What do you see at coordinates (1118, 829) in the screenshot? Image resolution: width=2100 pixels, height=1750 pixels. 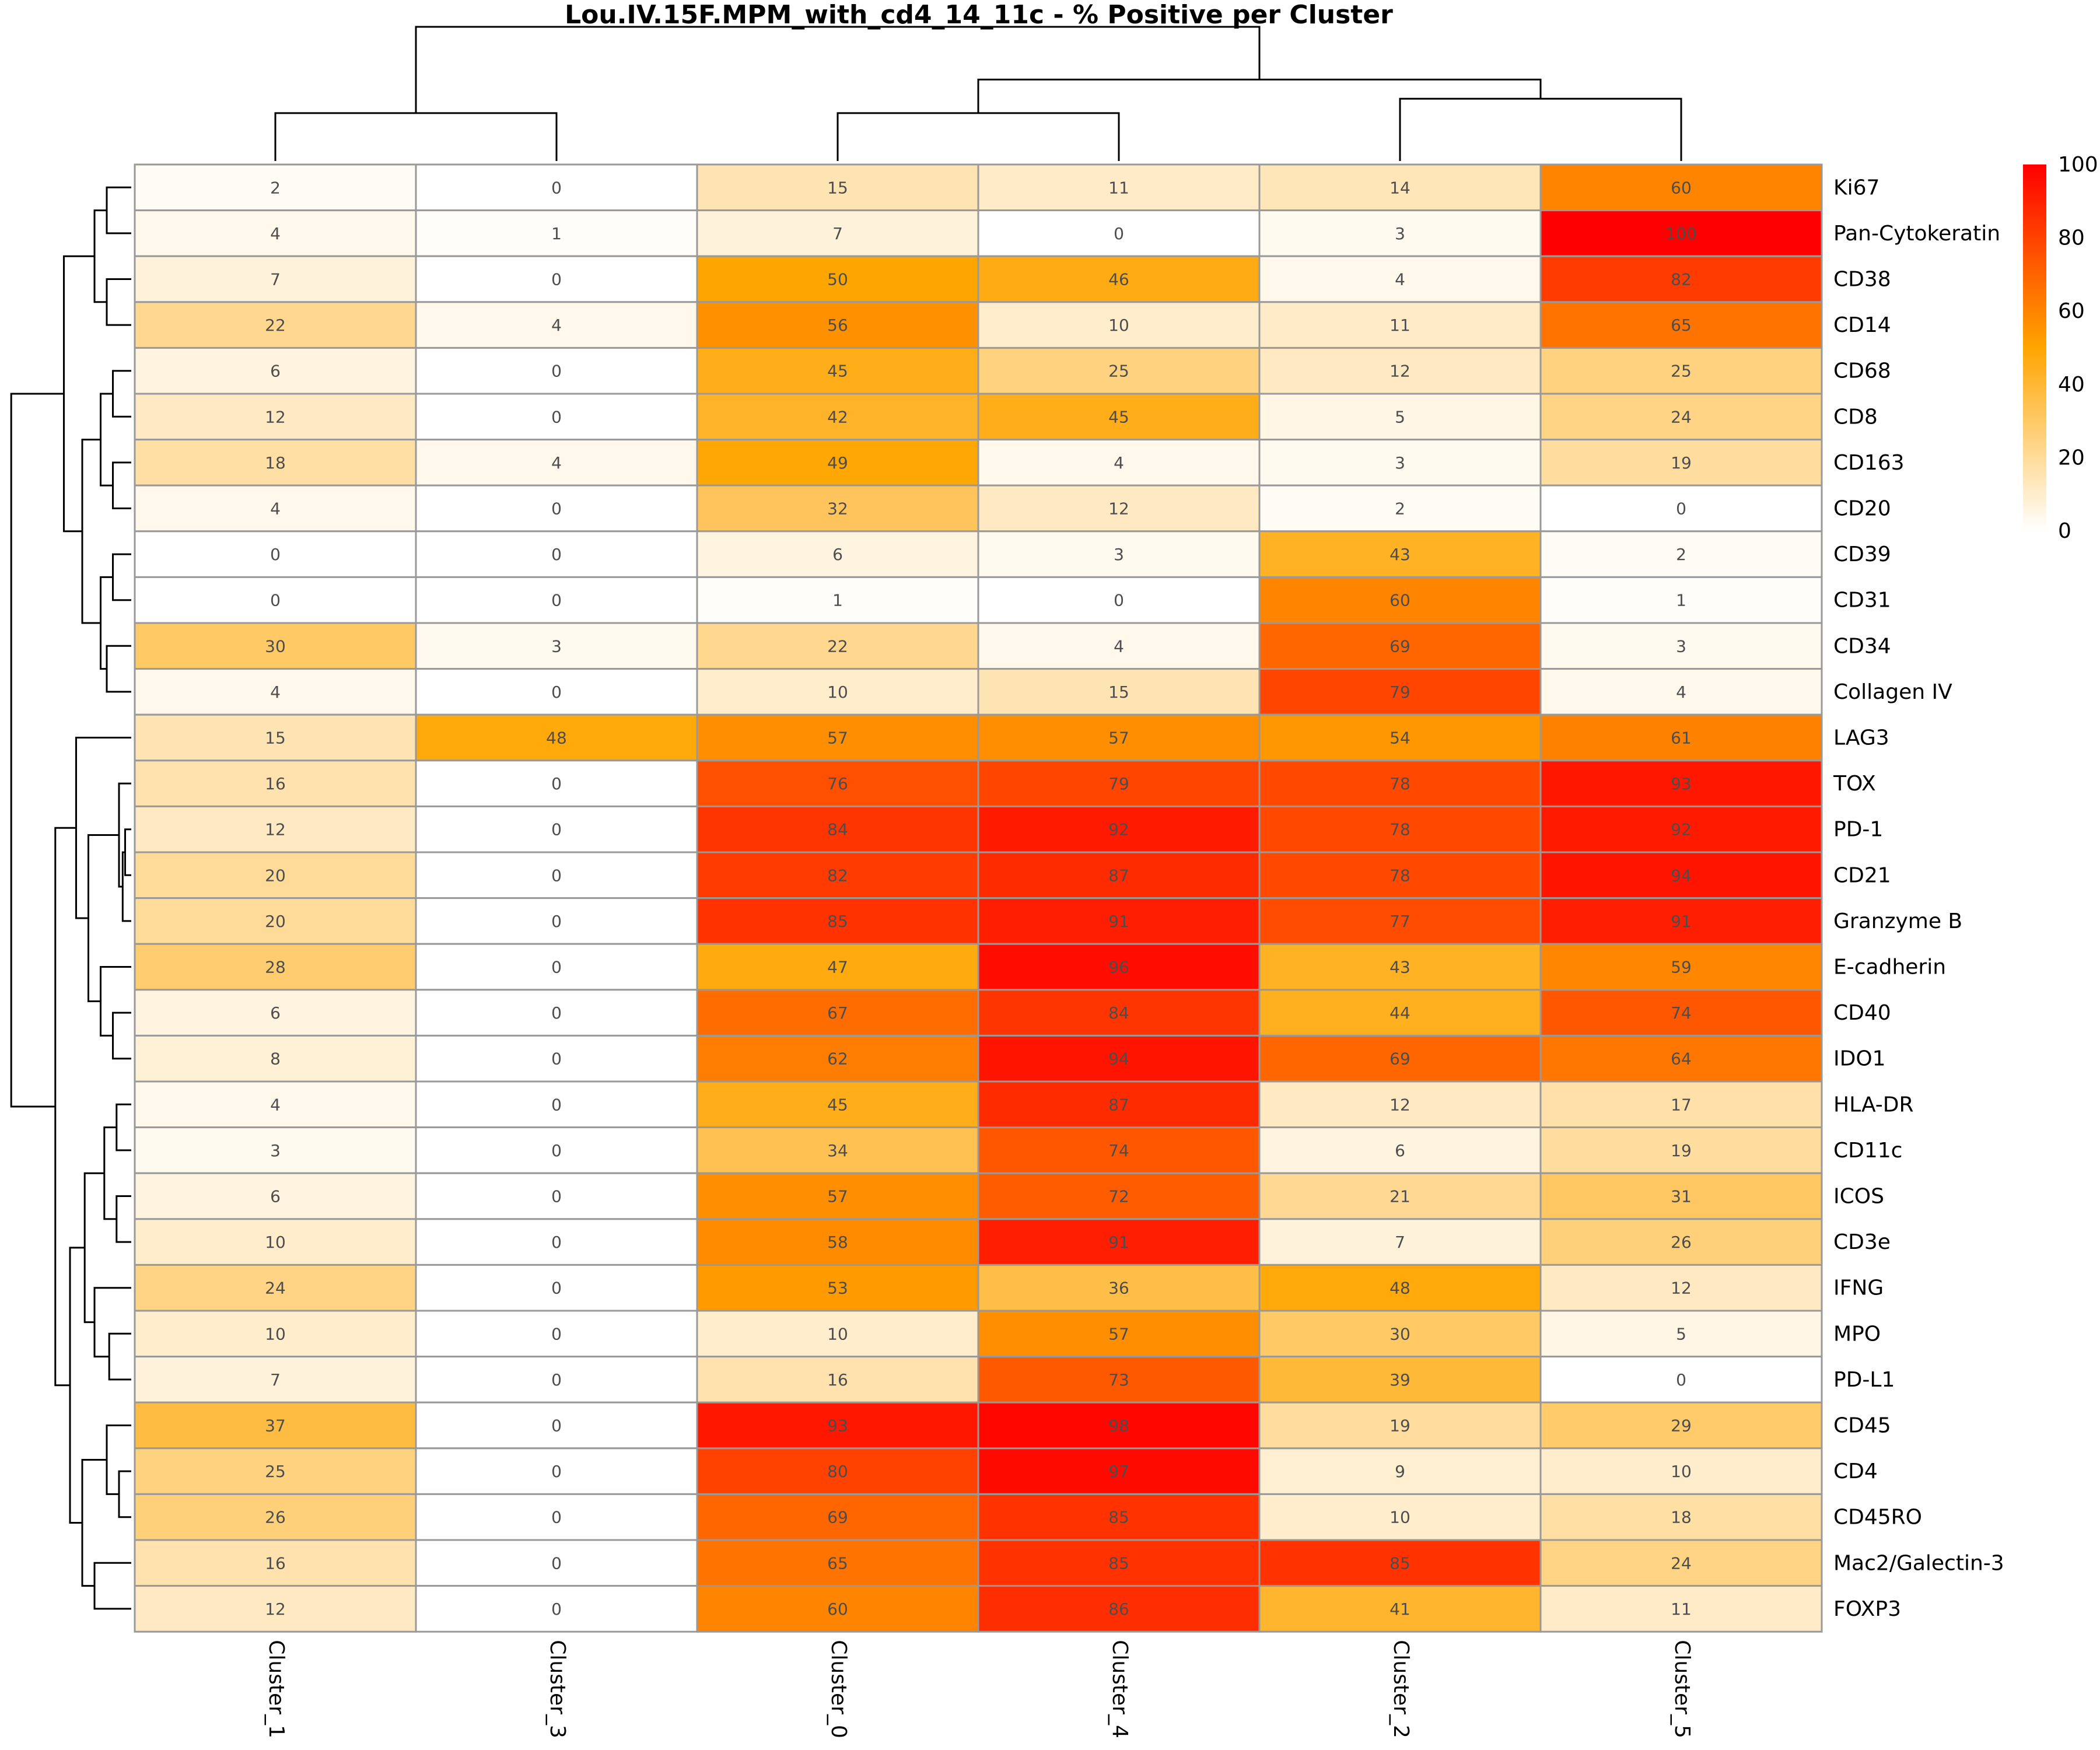 I see `cell-value-label: 92` at bounding box center [1118, 829].